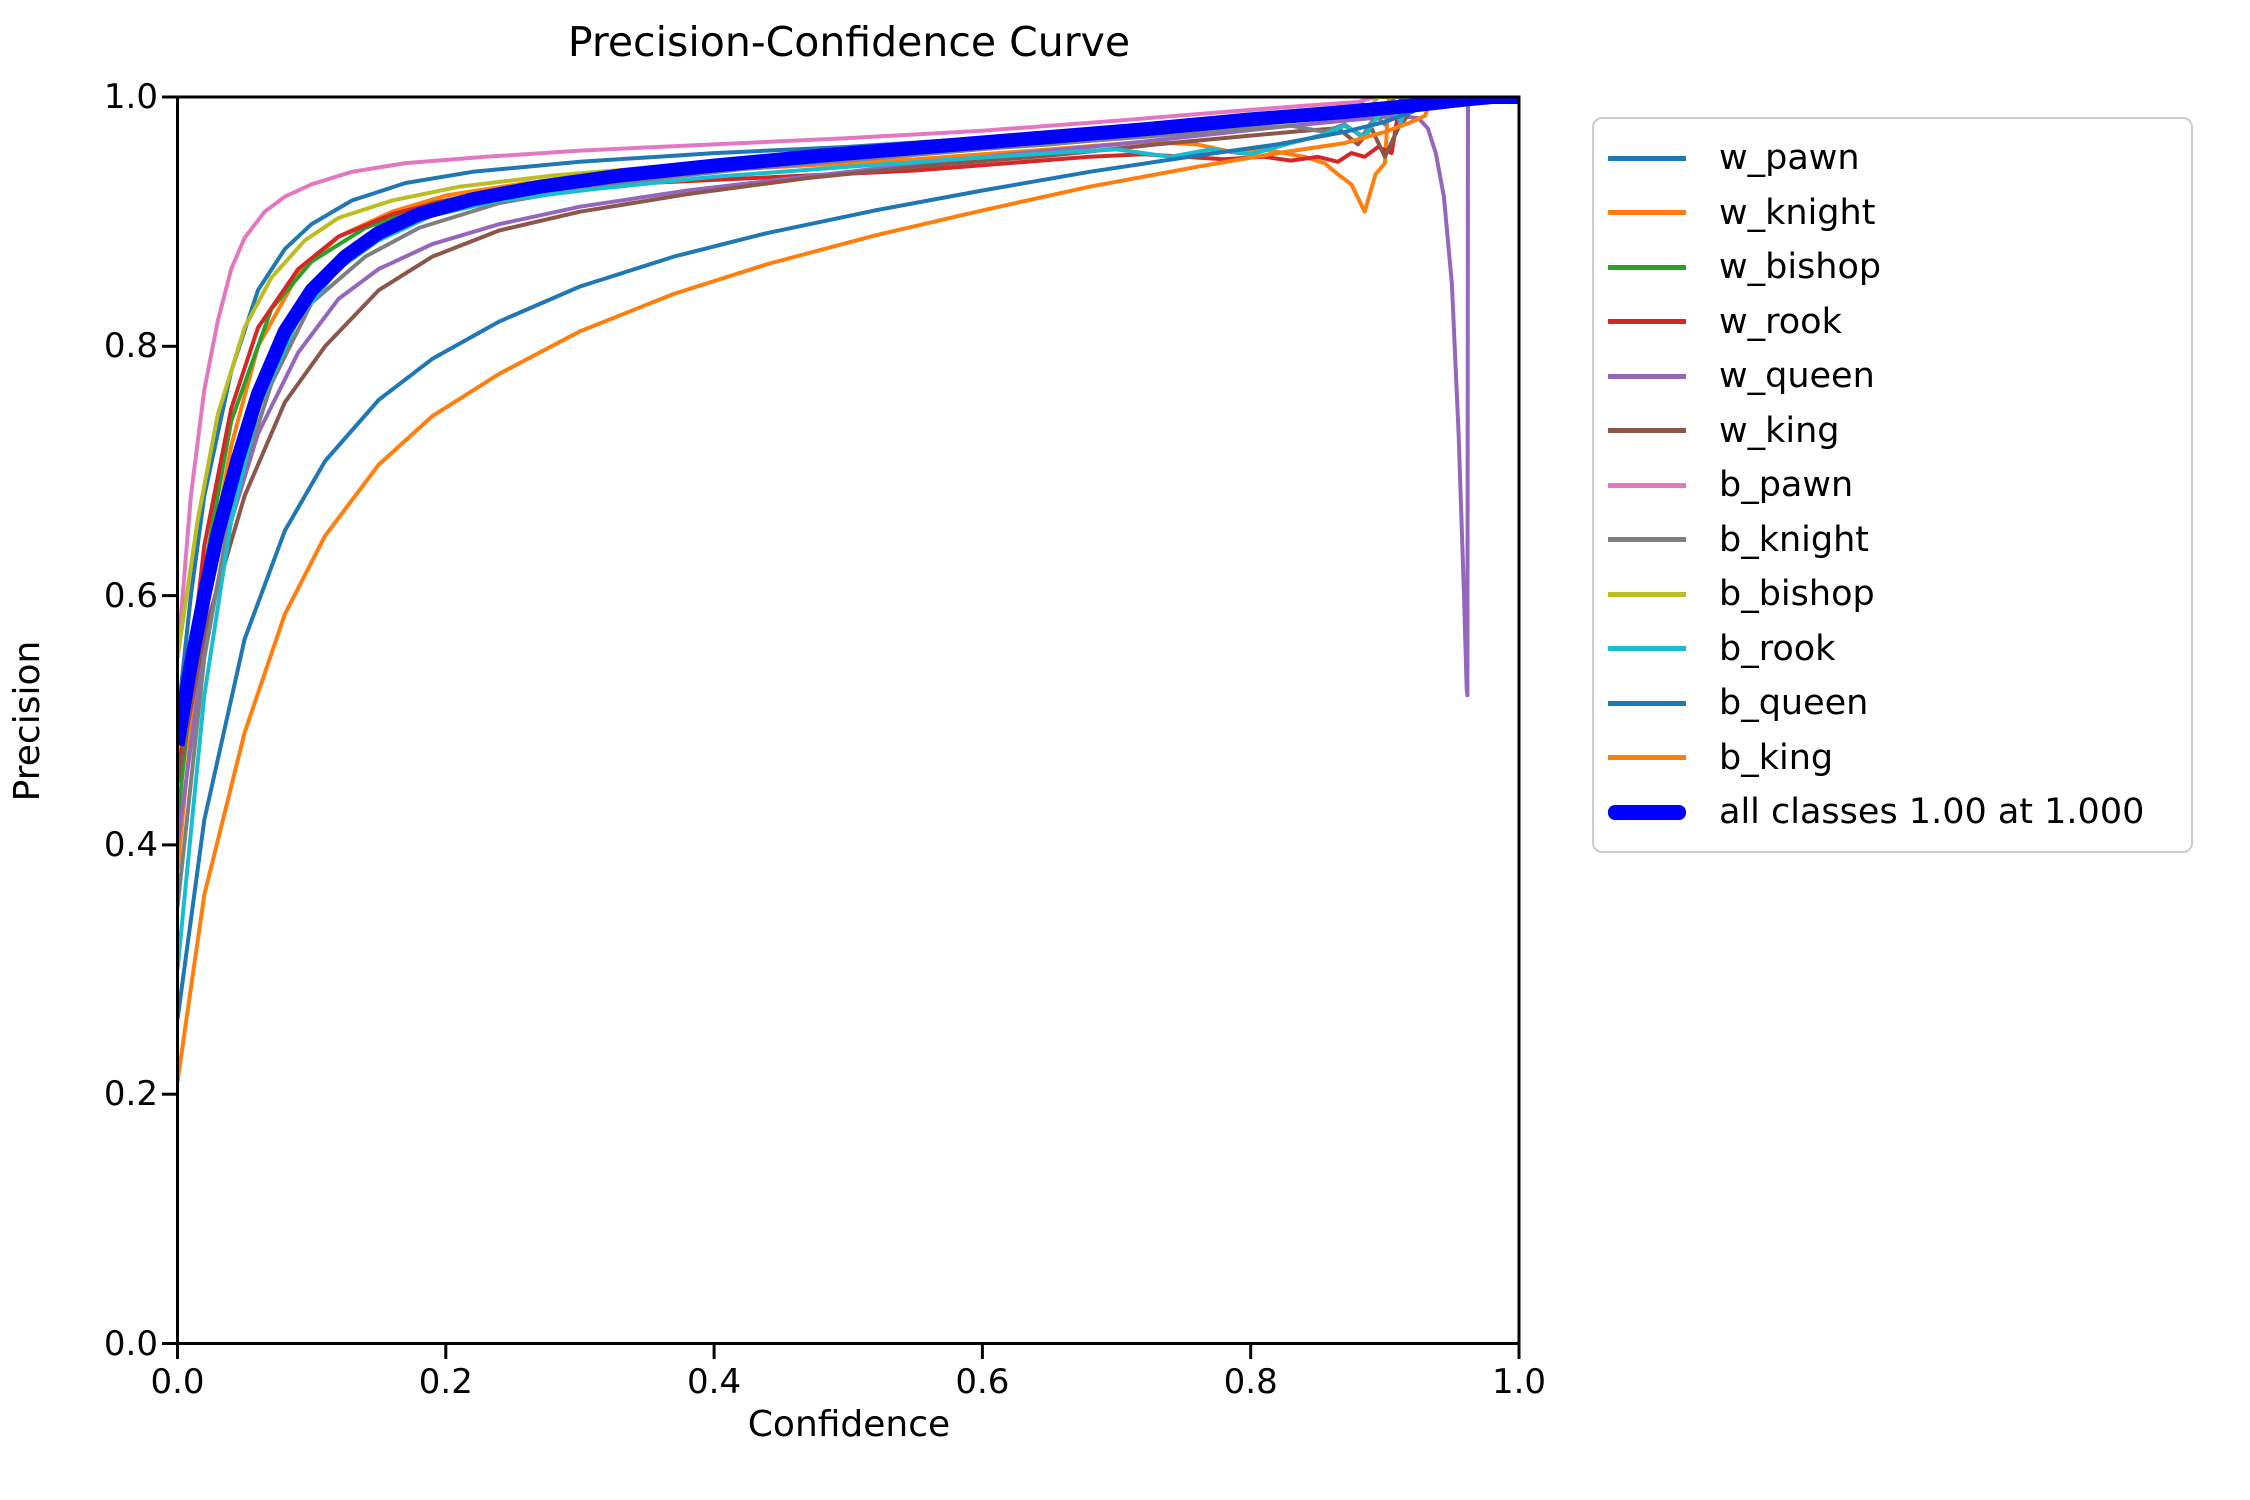 Image resolution: width=2250 pixels, height=1500 pixels. What do you see at coordinates (1776, 757) in the screenshot?
I see `legend-item-label: b_king` at bounding box center [1776, 757].